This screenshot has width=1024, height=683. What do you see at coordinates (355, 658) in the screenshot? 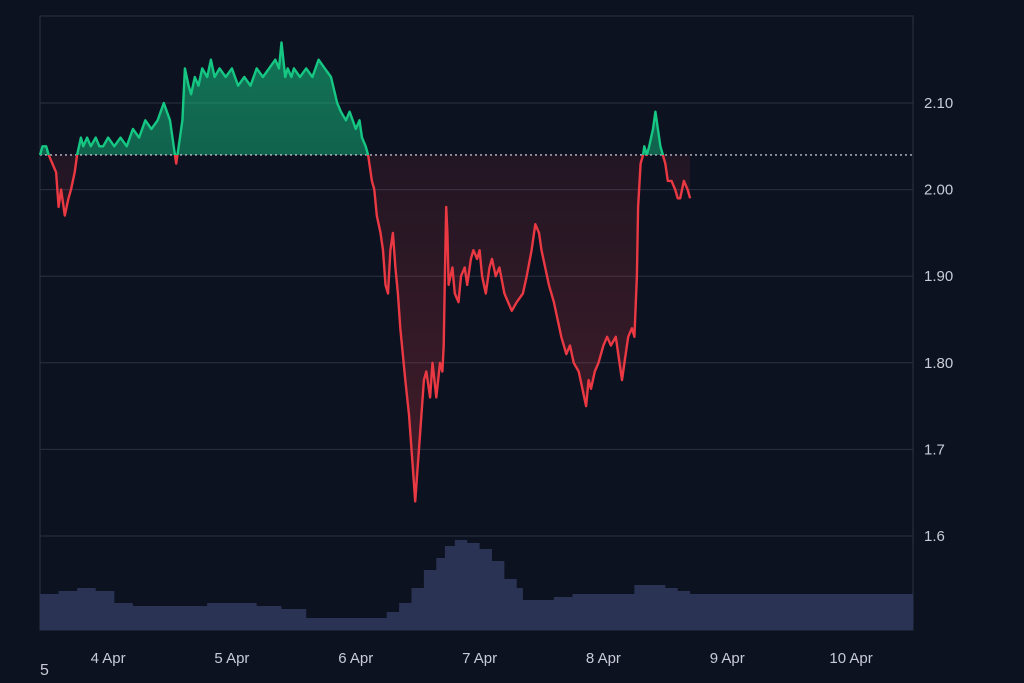
I see `x-tick-label: 6 Apr` at bounding box center [355, 658].